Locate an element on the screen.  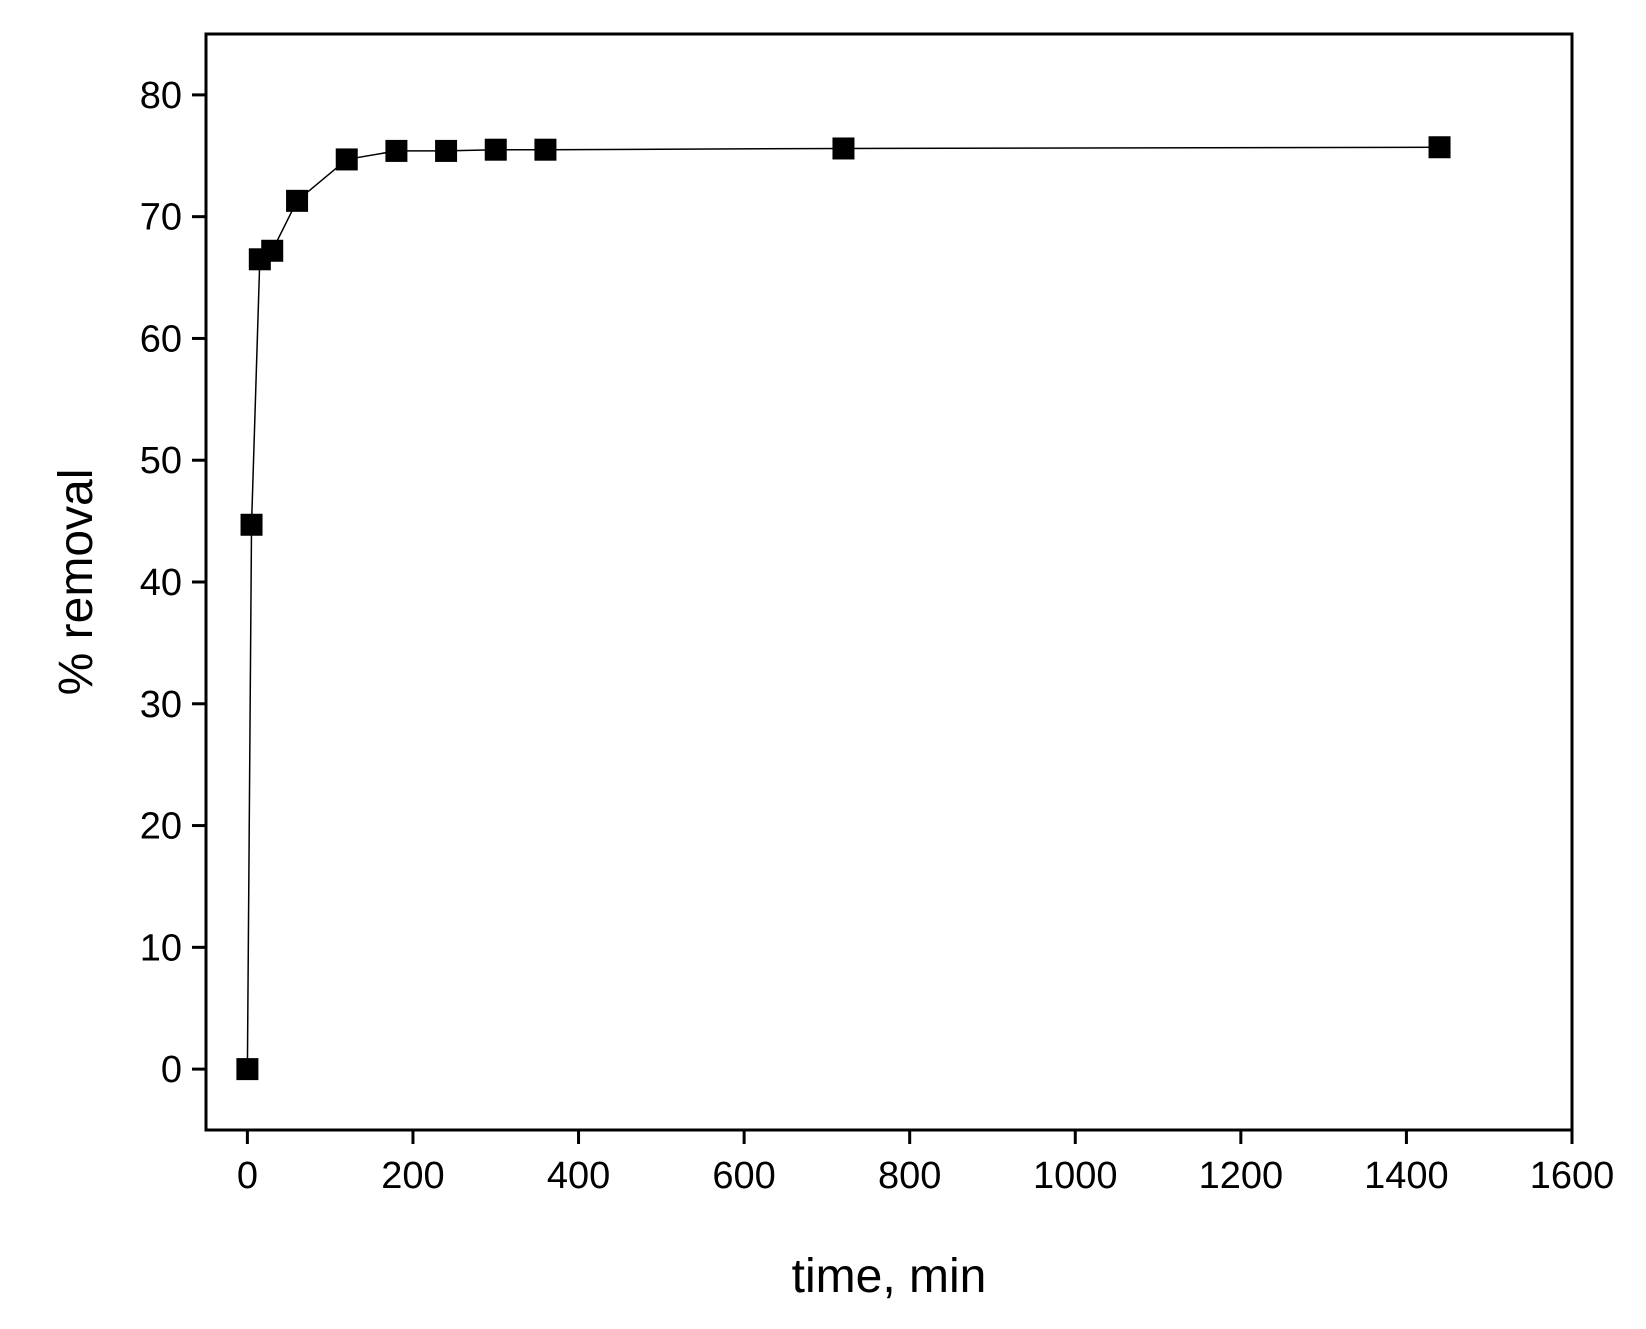
y-tick-label: 50 is located at coordinates (161, 461).